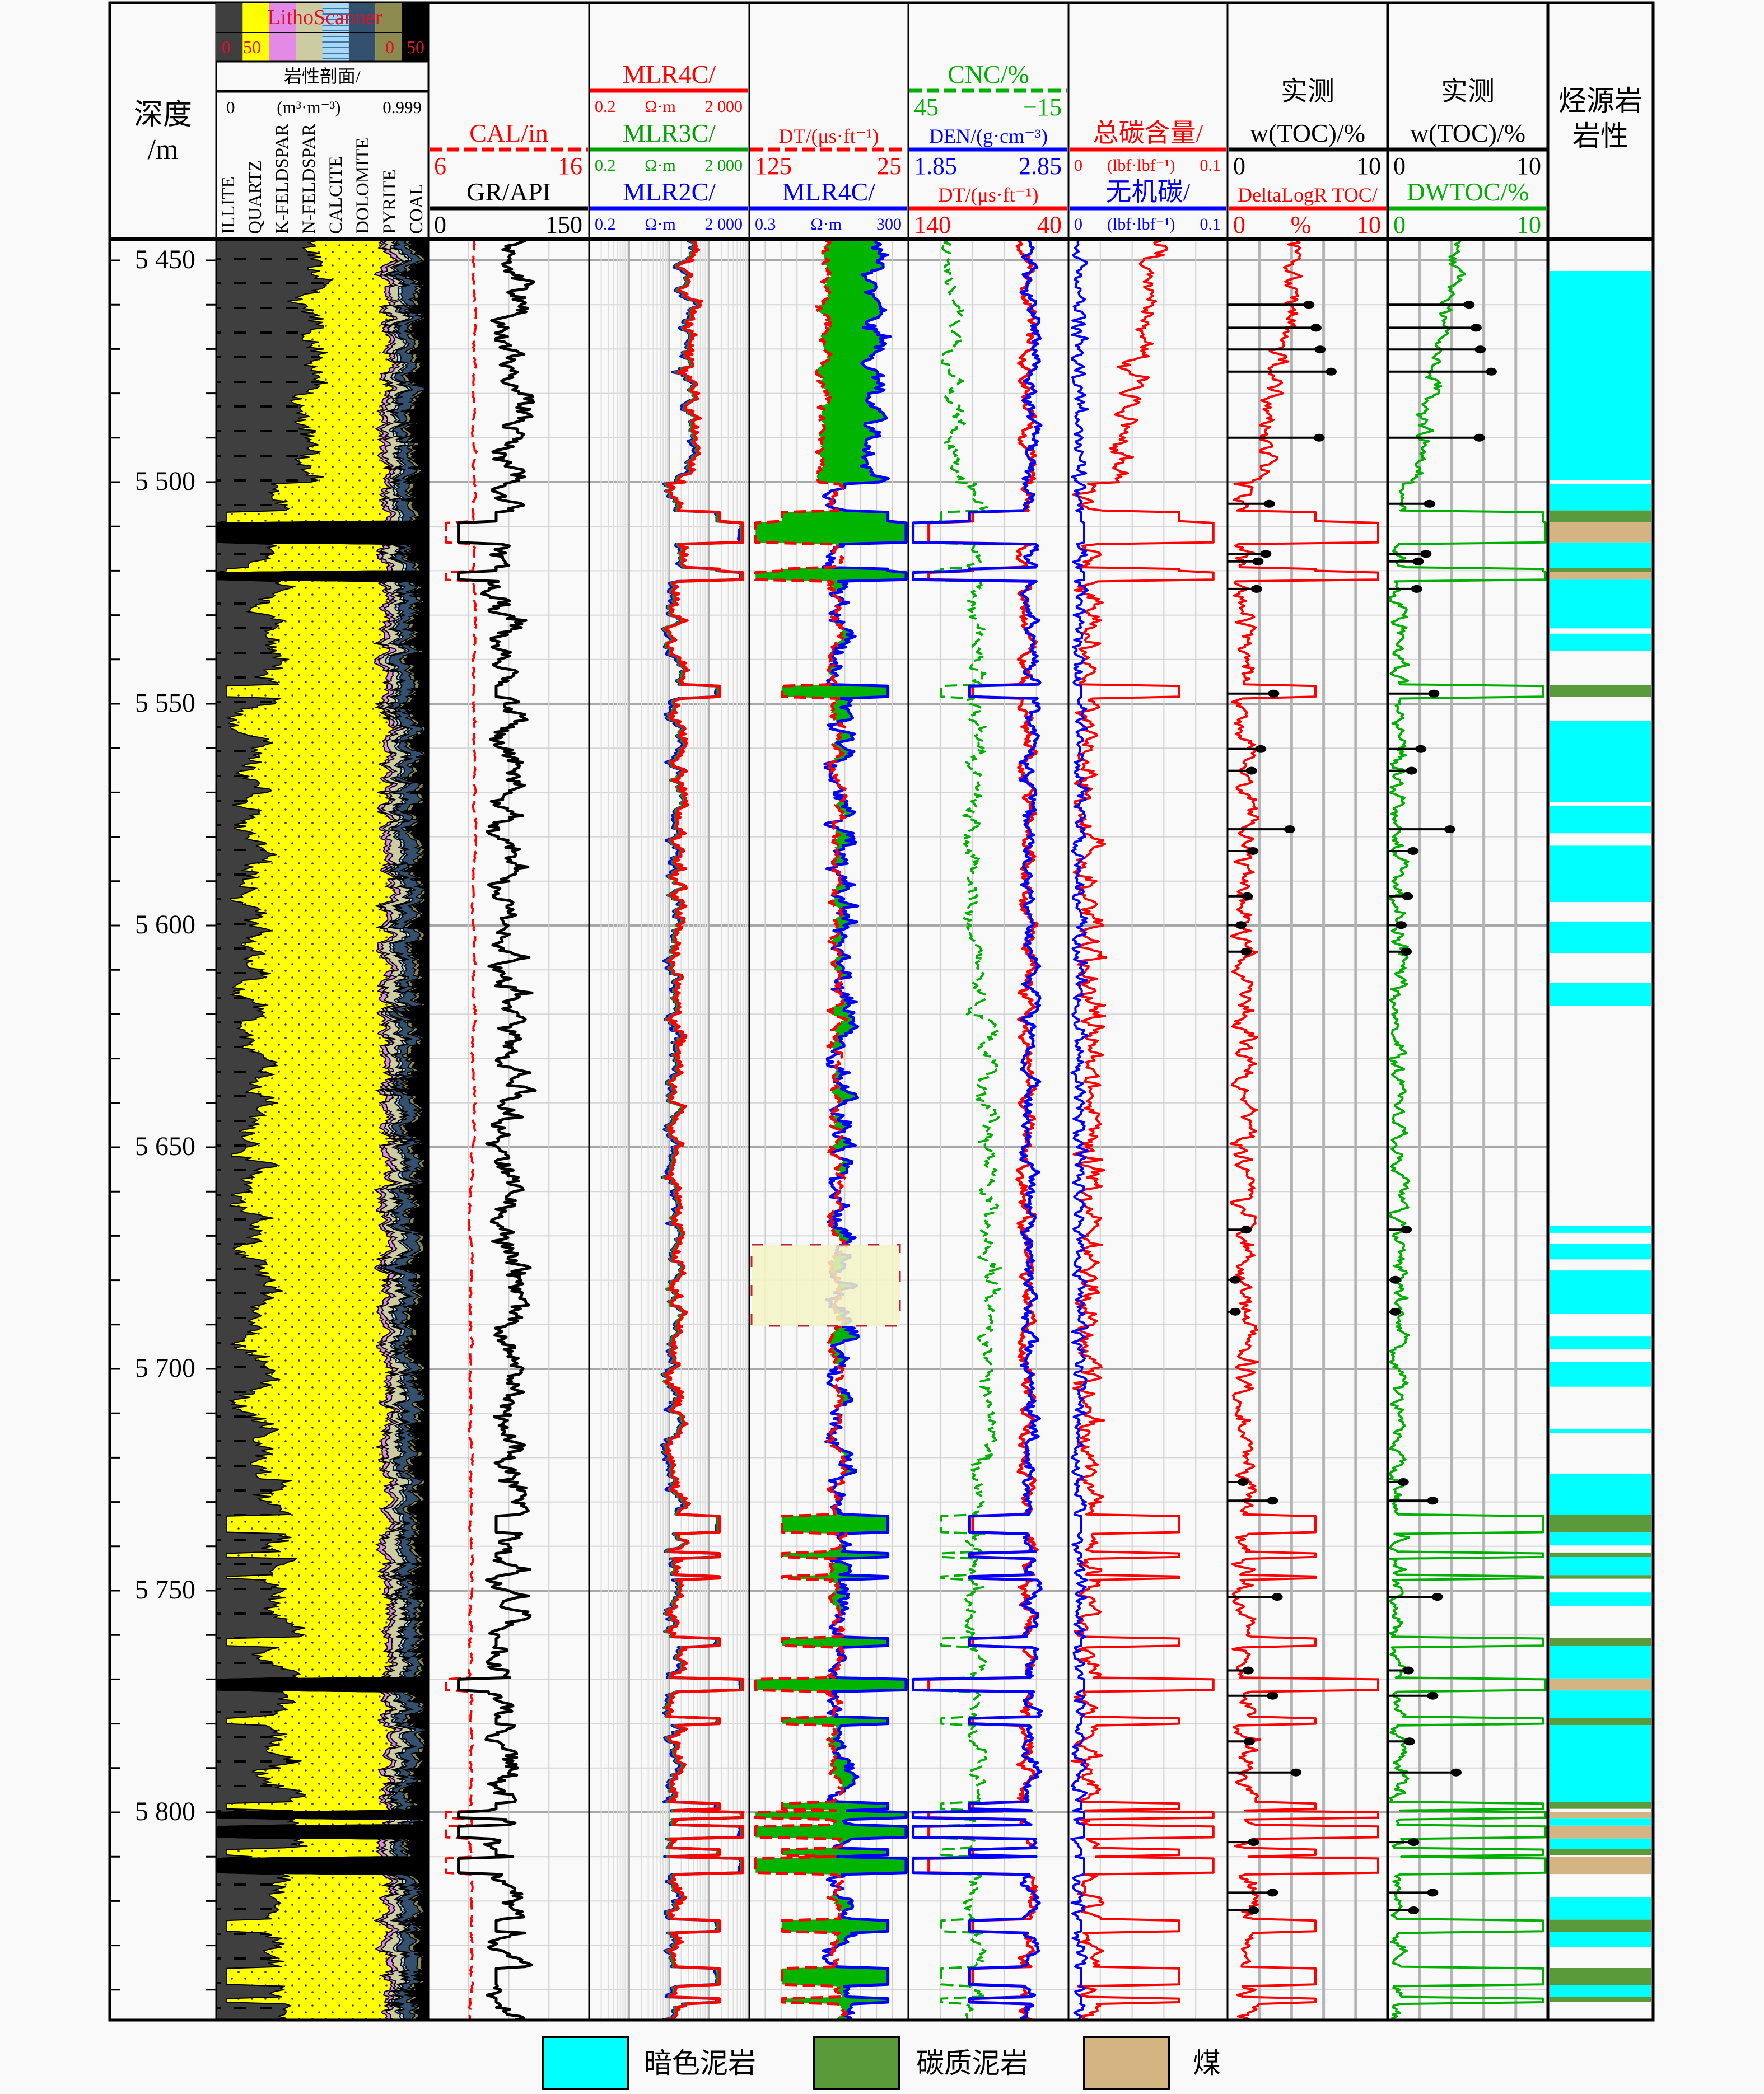  I want to click on curve-scale: 140 40, so click(988, 225).